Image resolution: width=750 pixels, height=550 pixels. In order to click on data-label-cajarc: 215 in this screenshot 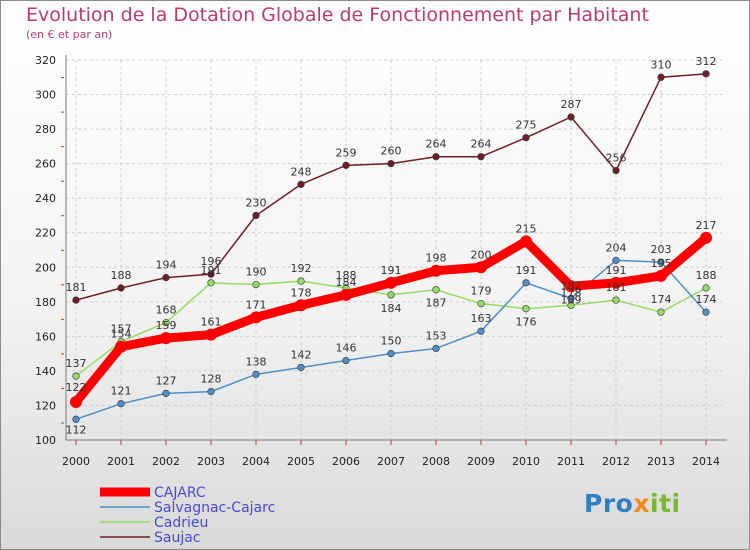, I will do `click(526, 228)`.